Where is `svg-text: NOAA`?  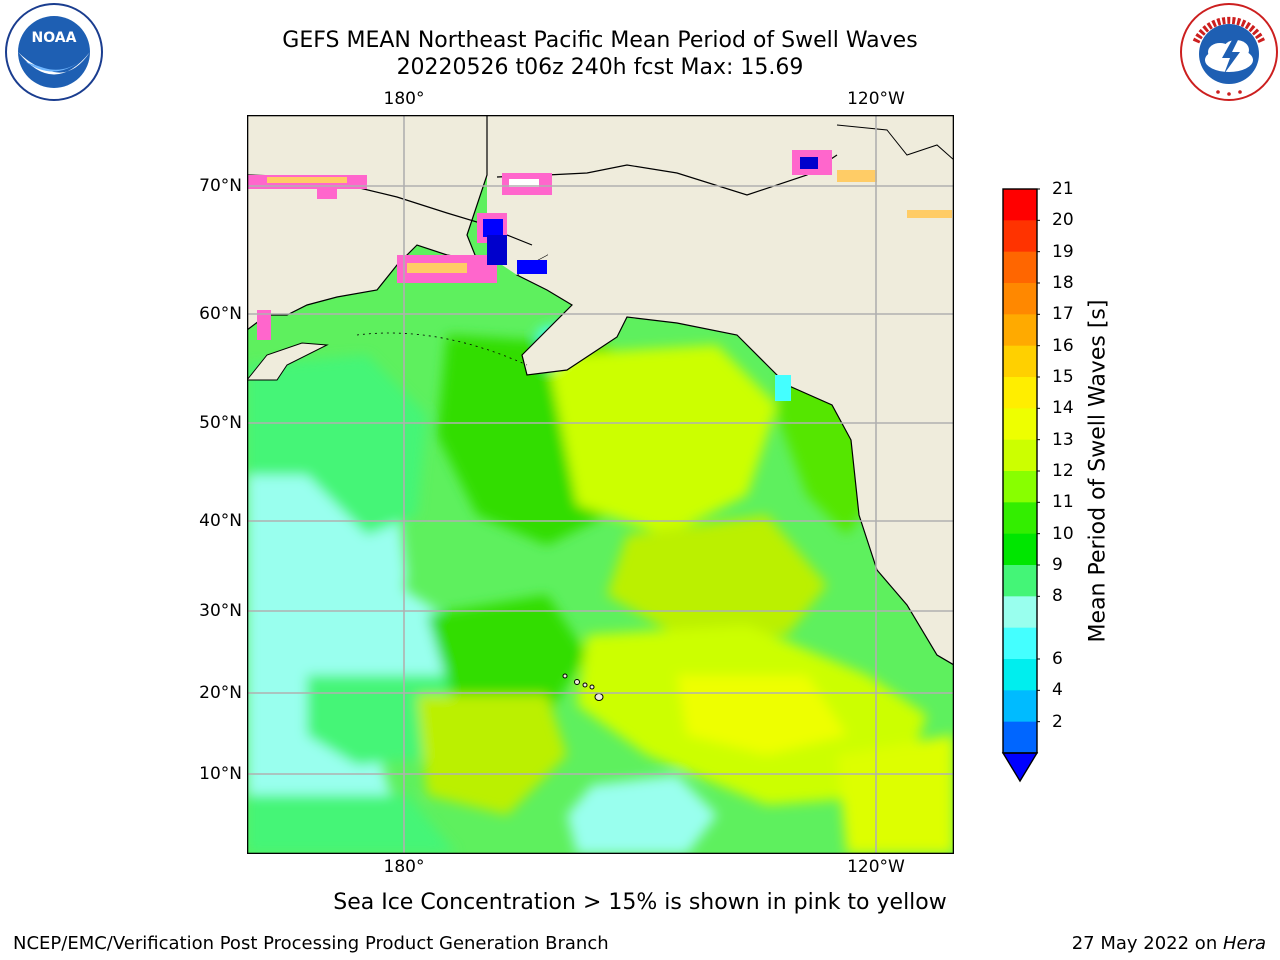
svg-text: NOAA is located at coordinates (54, 38).